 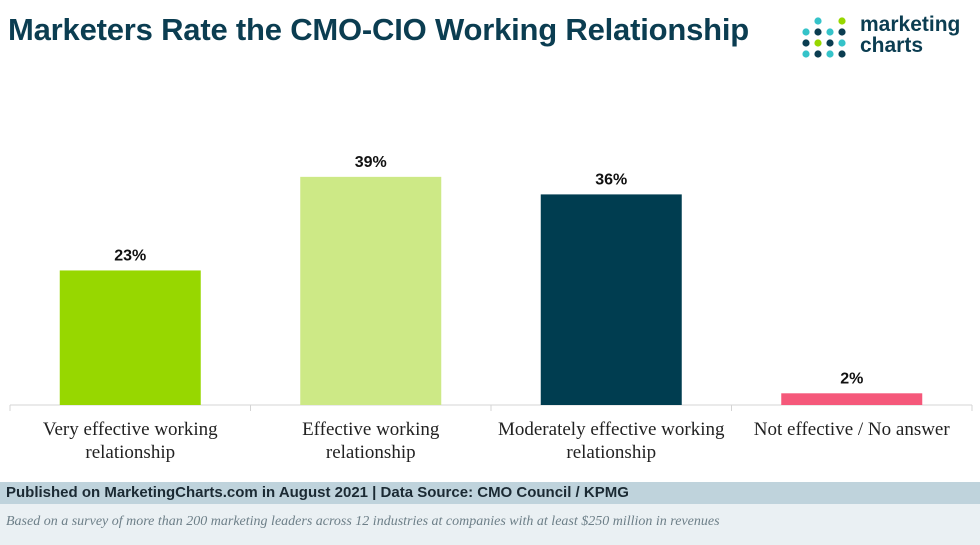 What do you see at coordinates (611, 179) in the screenshot?
I see `data-label: 36%` at bounding box center [611, 179].